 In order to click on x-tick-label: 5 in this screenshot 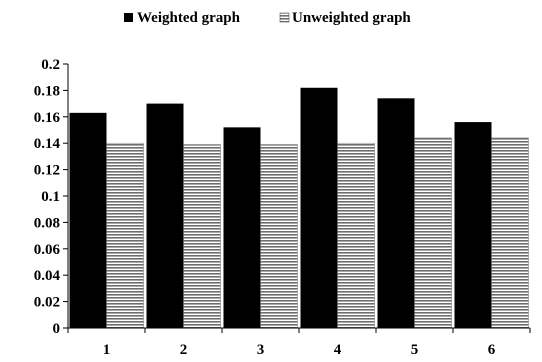, I will do `click(415, 350)`.